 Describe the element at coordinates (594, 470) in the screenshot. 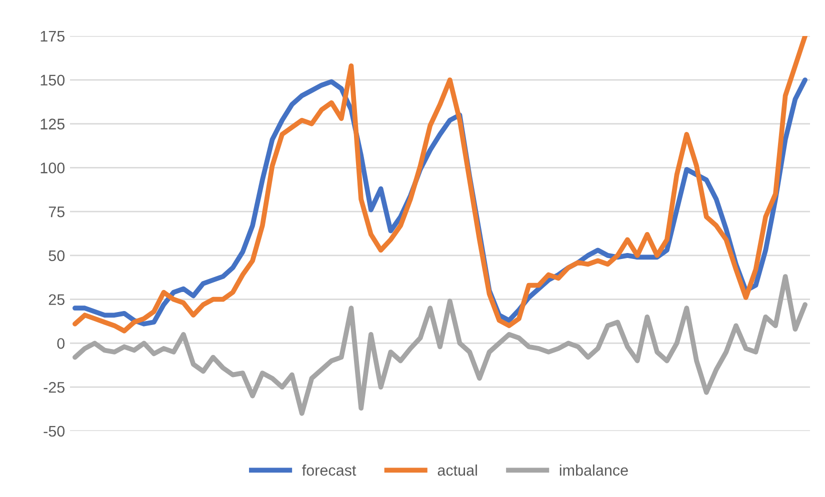

I see `legend-label: imbalance` at that location.